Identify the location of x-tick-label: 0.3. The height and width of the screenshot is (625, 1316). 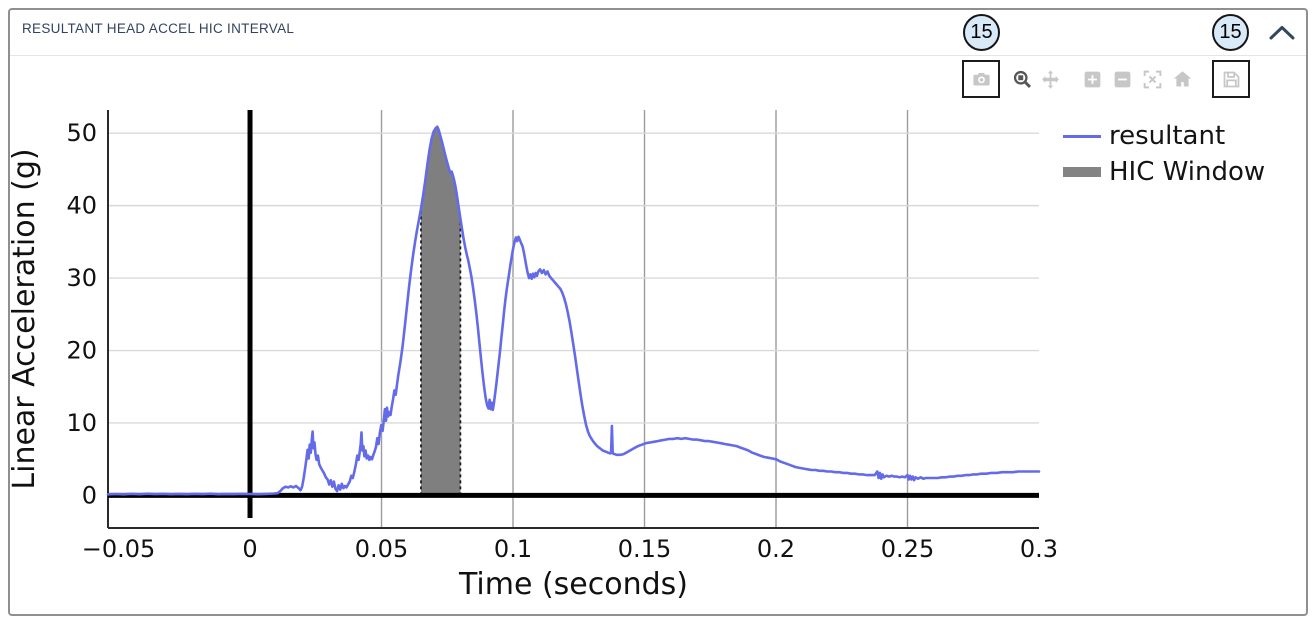
(1039, 549).